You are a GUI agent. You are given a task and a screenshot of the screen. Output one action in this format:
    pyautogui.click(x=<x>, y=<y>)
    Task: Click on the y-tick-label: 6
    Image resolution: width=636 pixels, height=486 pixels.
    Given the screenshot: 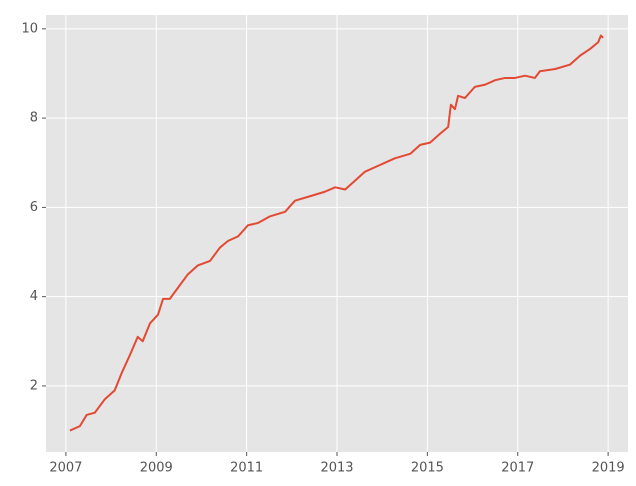 What is the action you would take?
    pyautogui.click(x=34, y=207)
    